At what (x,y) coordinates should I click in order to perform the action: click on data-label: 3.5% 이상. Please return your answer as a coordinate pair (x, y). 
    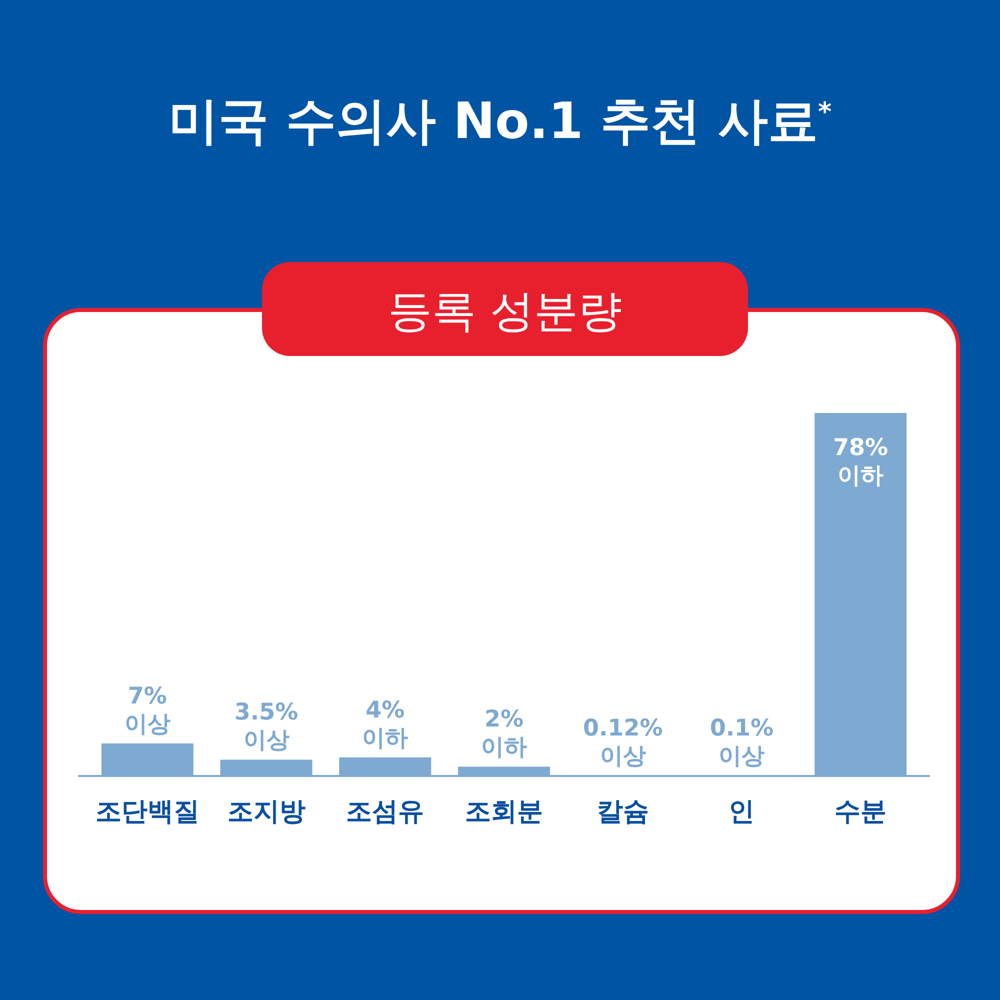
    Looking at the image, I should click on (266, 727).